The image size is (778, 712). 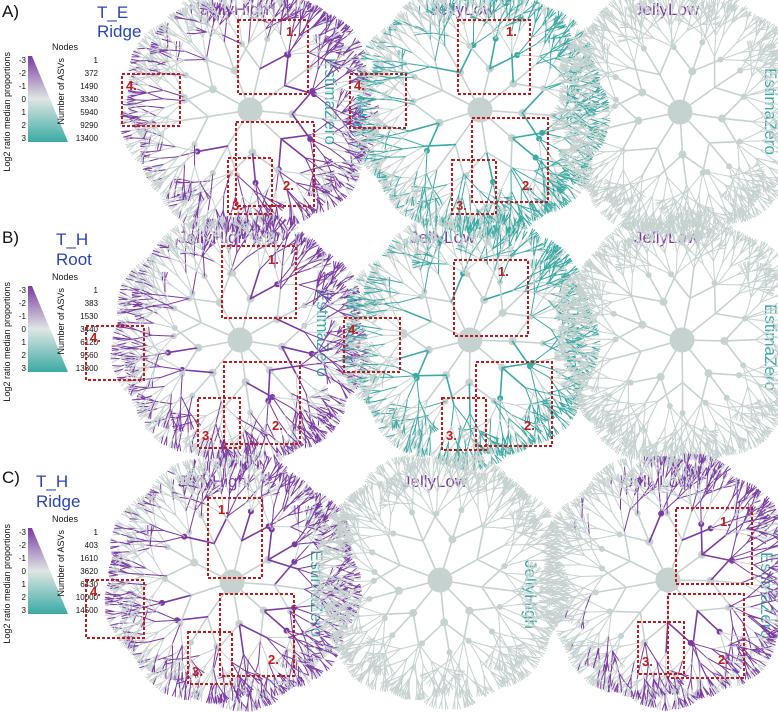 I want to click on tick: 403, so click(x=91, y=545).